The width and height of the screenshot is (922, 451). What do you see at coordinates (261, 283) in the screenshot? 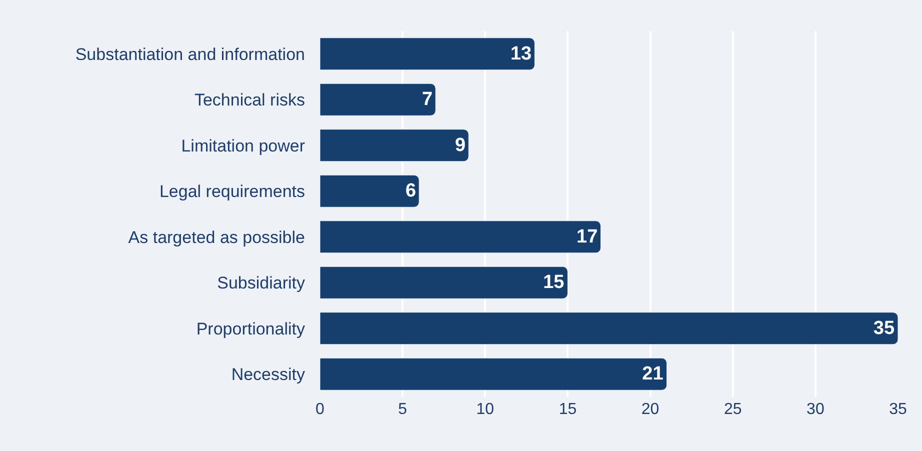
I see `y-tick-label: Subsidiarity` at bounding box center [261, 283].